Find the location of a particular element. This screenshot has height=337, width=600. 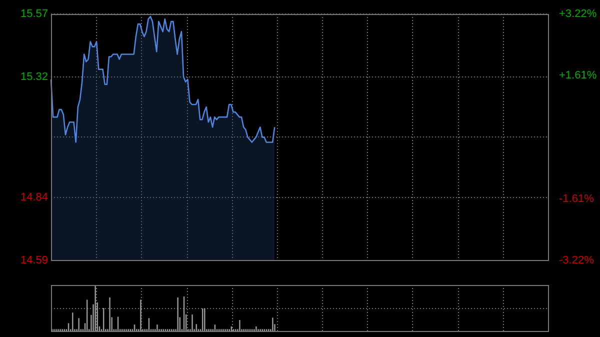

y-tick-label: 15.32 is located at coordinates (34, 76).